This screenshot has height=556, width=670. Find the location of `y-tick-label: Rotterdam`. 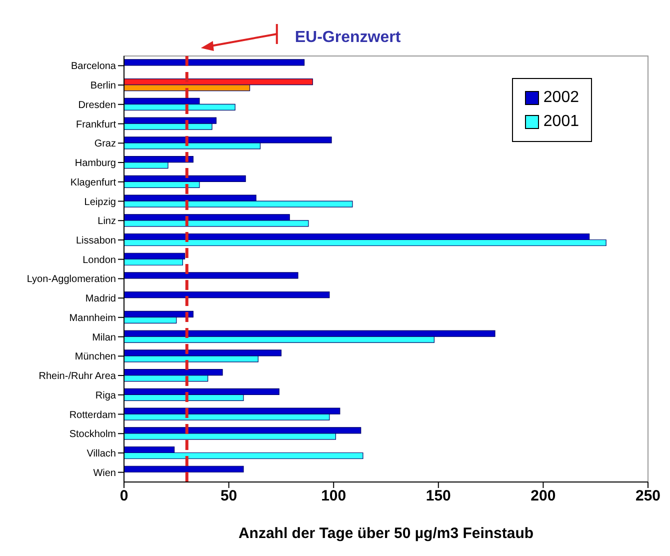

y-tick-label: Rotterdam is located at coordinates (92, 415).